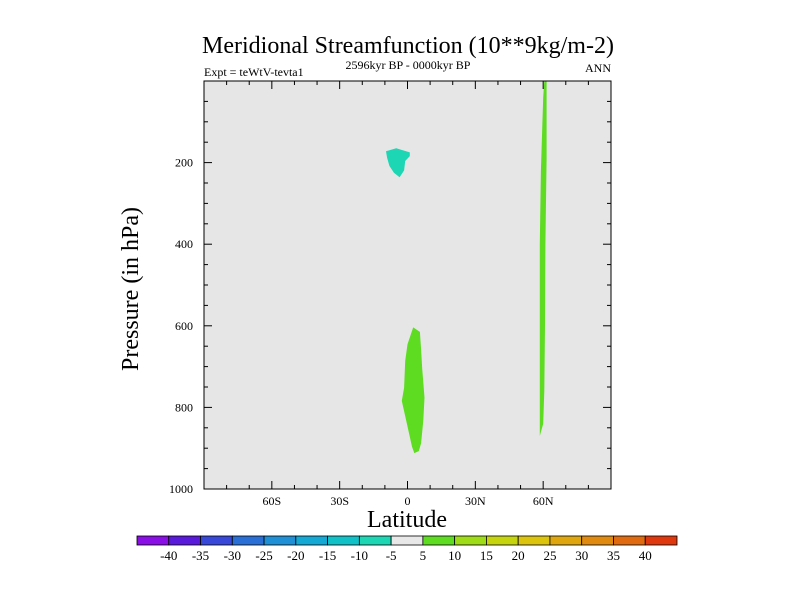 The height and width of the screenshot is (600, 800). What do you see at coordinates (184, 163) in the screenshot?
I see `y-tick-label: 200` at bounding box center [184, 163].